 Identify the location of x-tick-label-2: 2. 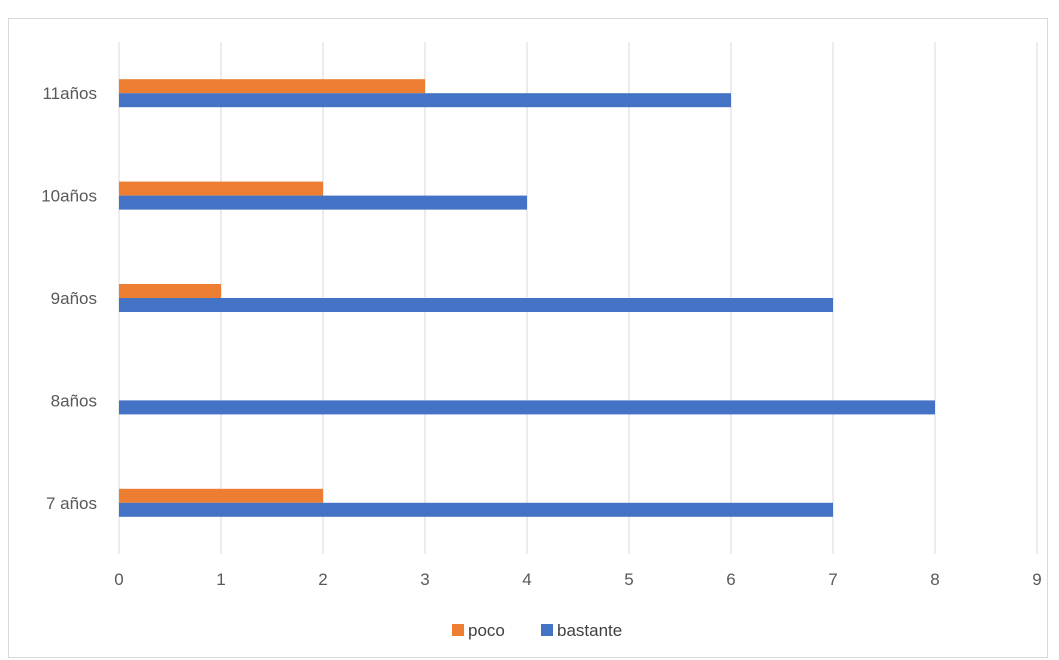
(322, 579).